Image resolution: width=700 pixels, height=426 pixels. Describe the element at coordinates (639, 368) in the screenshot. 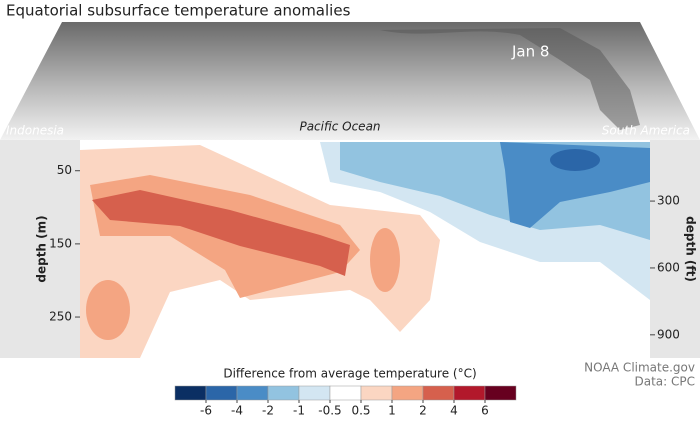

I see `credit: NOAA Climate.gov` at that location.